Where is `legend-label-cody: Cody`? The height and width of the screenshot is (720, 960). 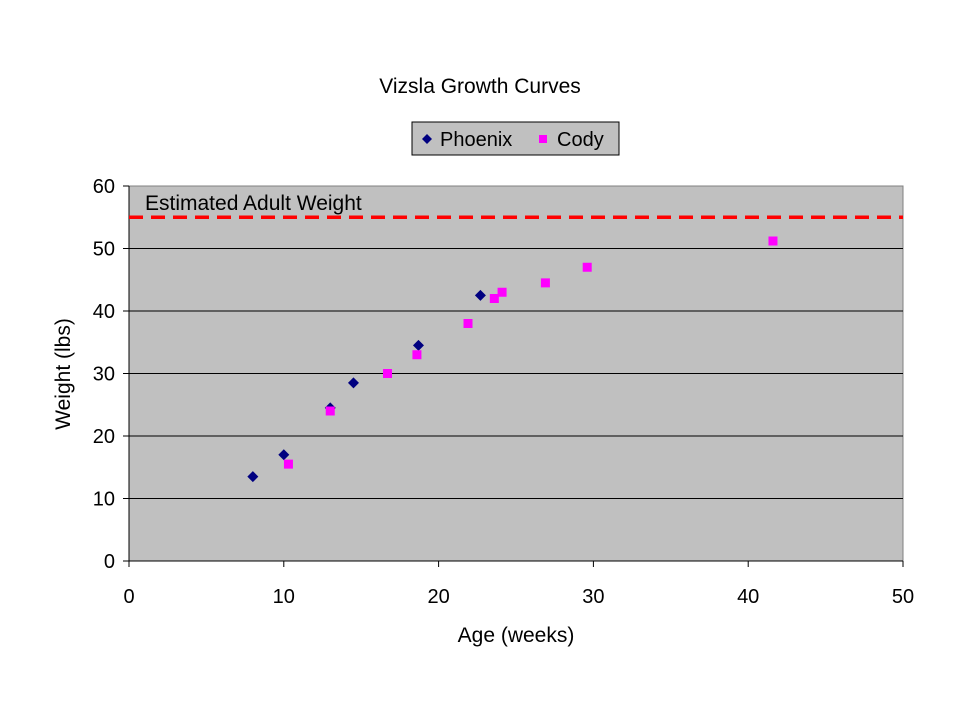 legend-label-cody: Cody is located at coordinates (580, 140).